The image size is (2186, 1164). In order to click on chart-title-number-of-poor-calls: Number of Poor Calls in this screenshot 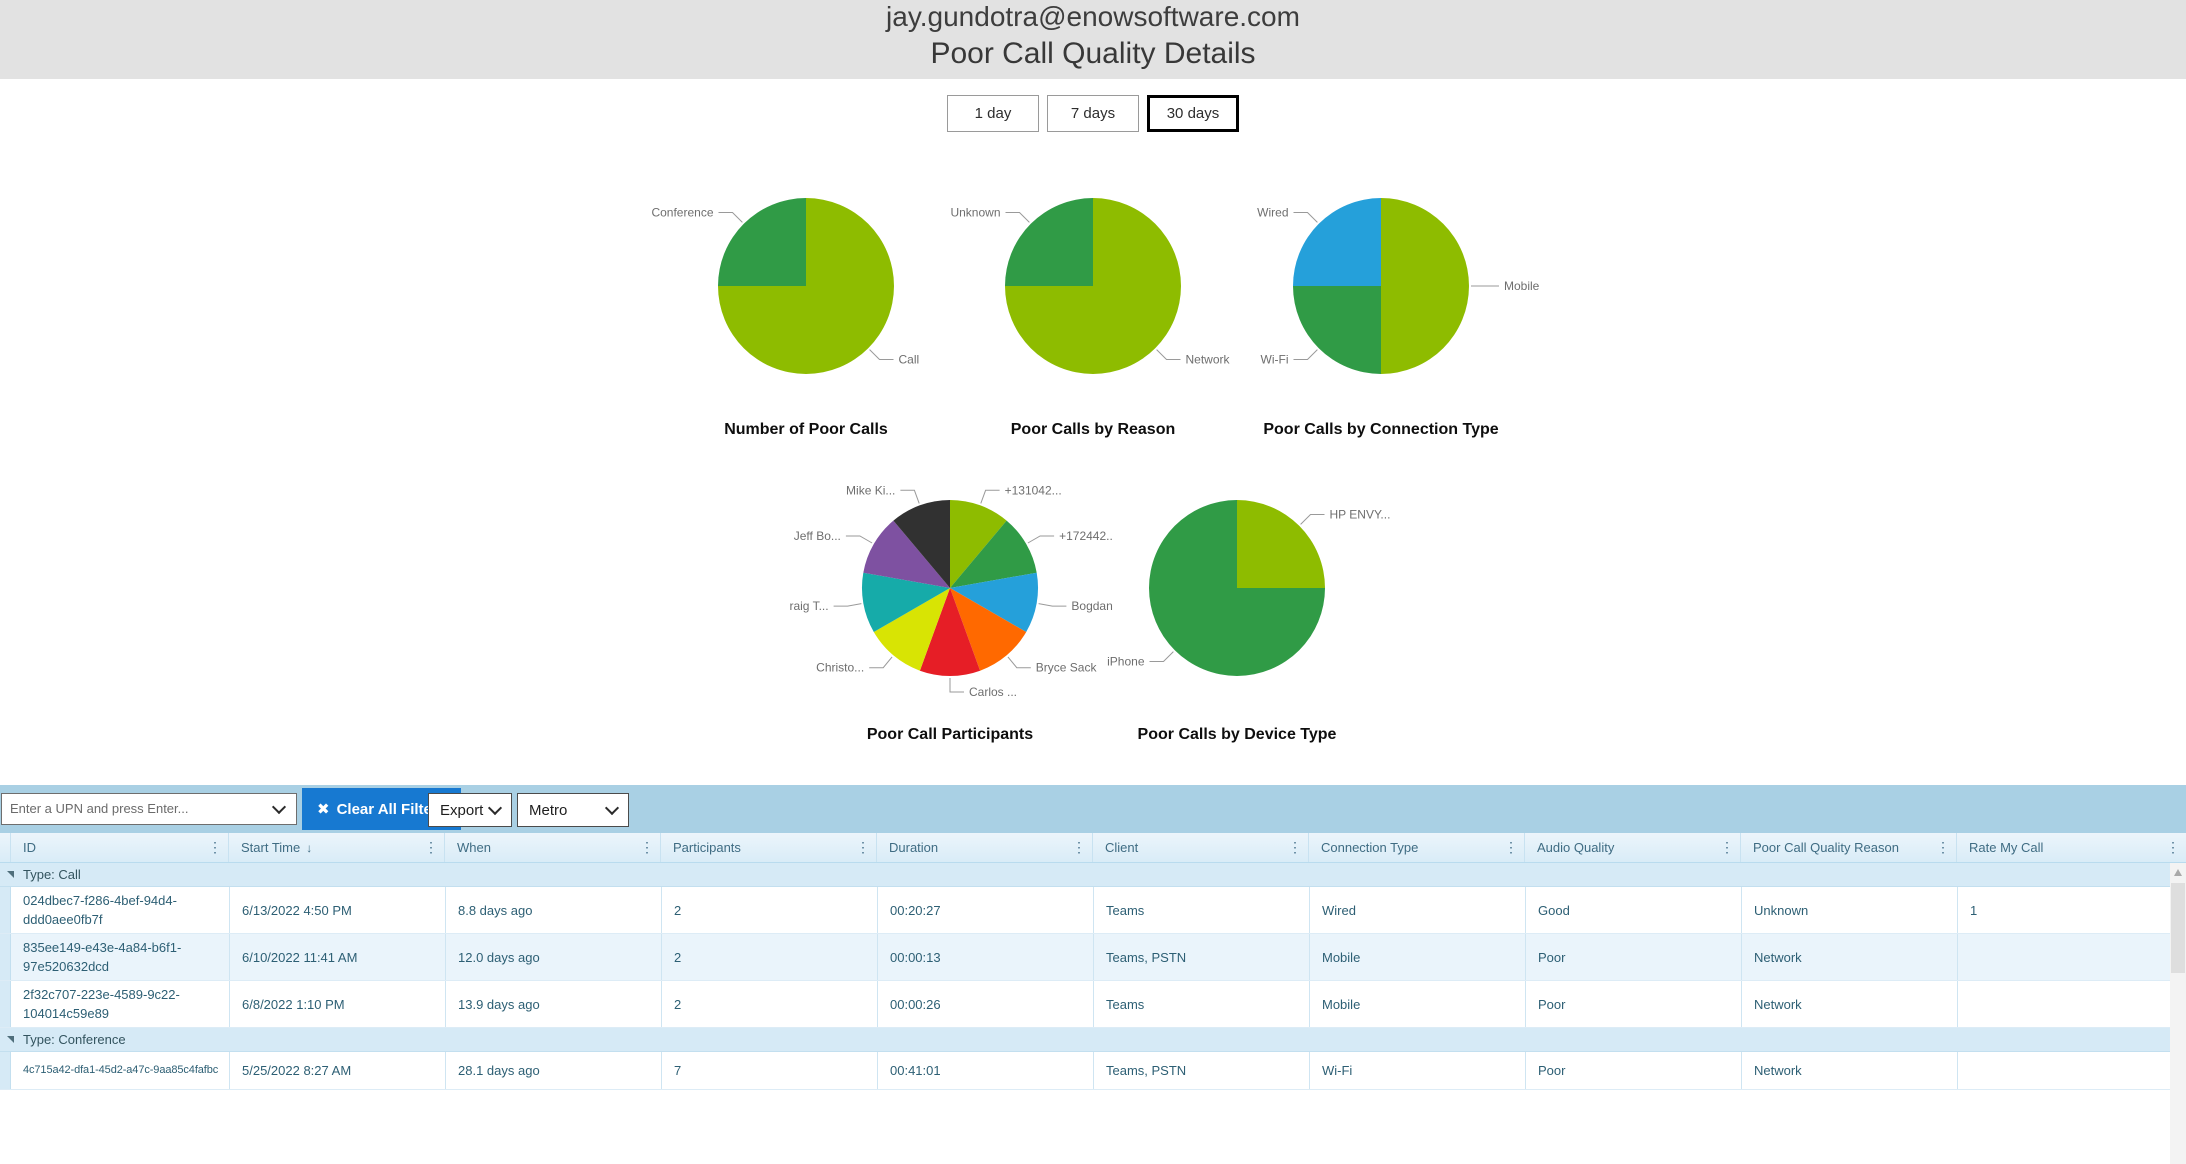, I will do `click(806, 429)`.